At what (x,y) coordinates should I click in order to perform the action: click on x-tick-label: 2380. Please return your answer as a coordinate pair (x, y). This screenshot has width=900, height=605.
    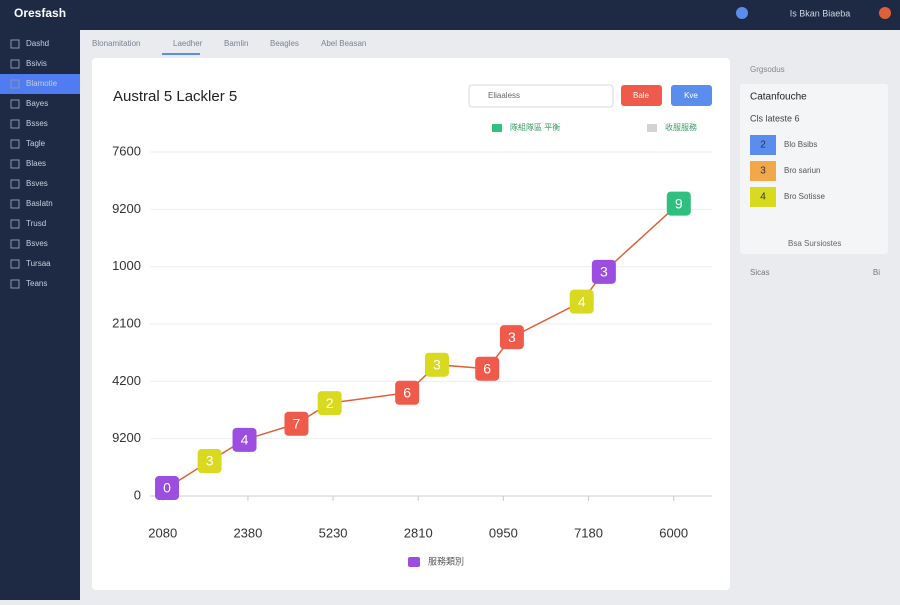
    Looking at the image, I should click on (247, 532).